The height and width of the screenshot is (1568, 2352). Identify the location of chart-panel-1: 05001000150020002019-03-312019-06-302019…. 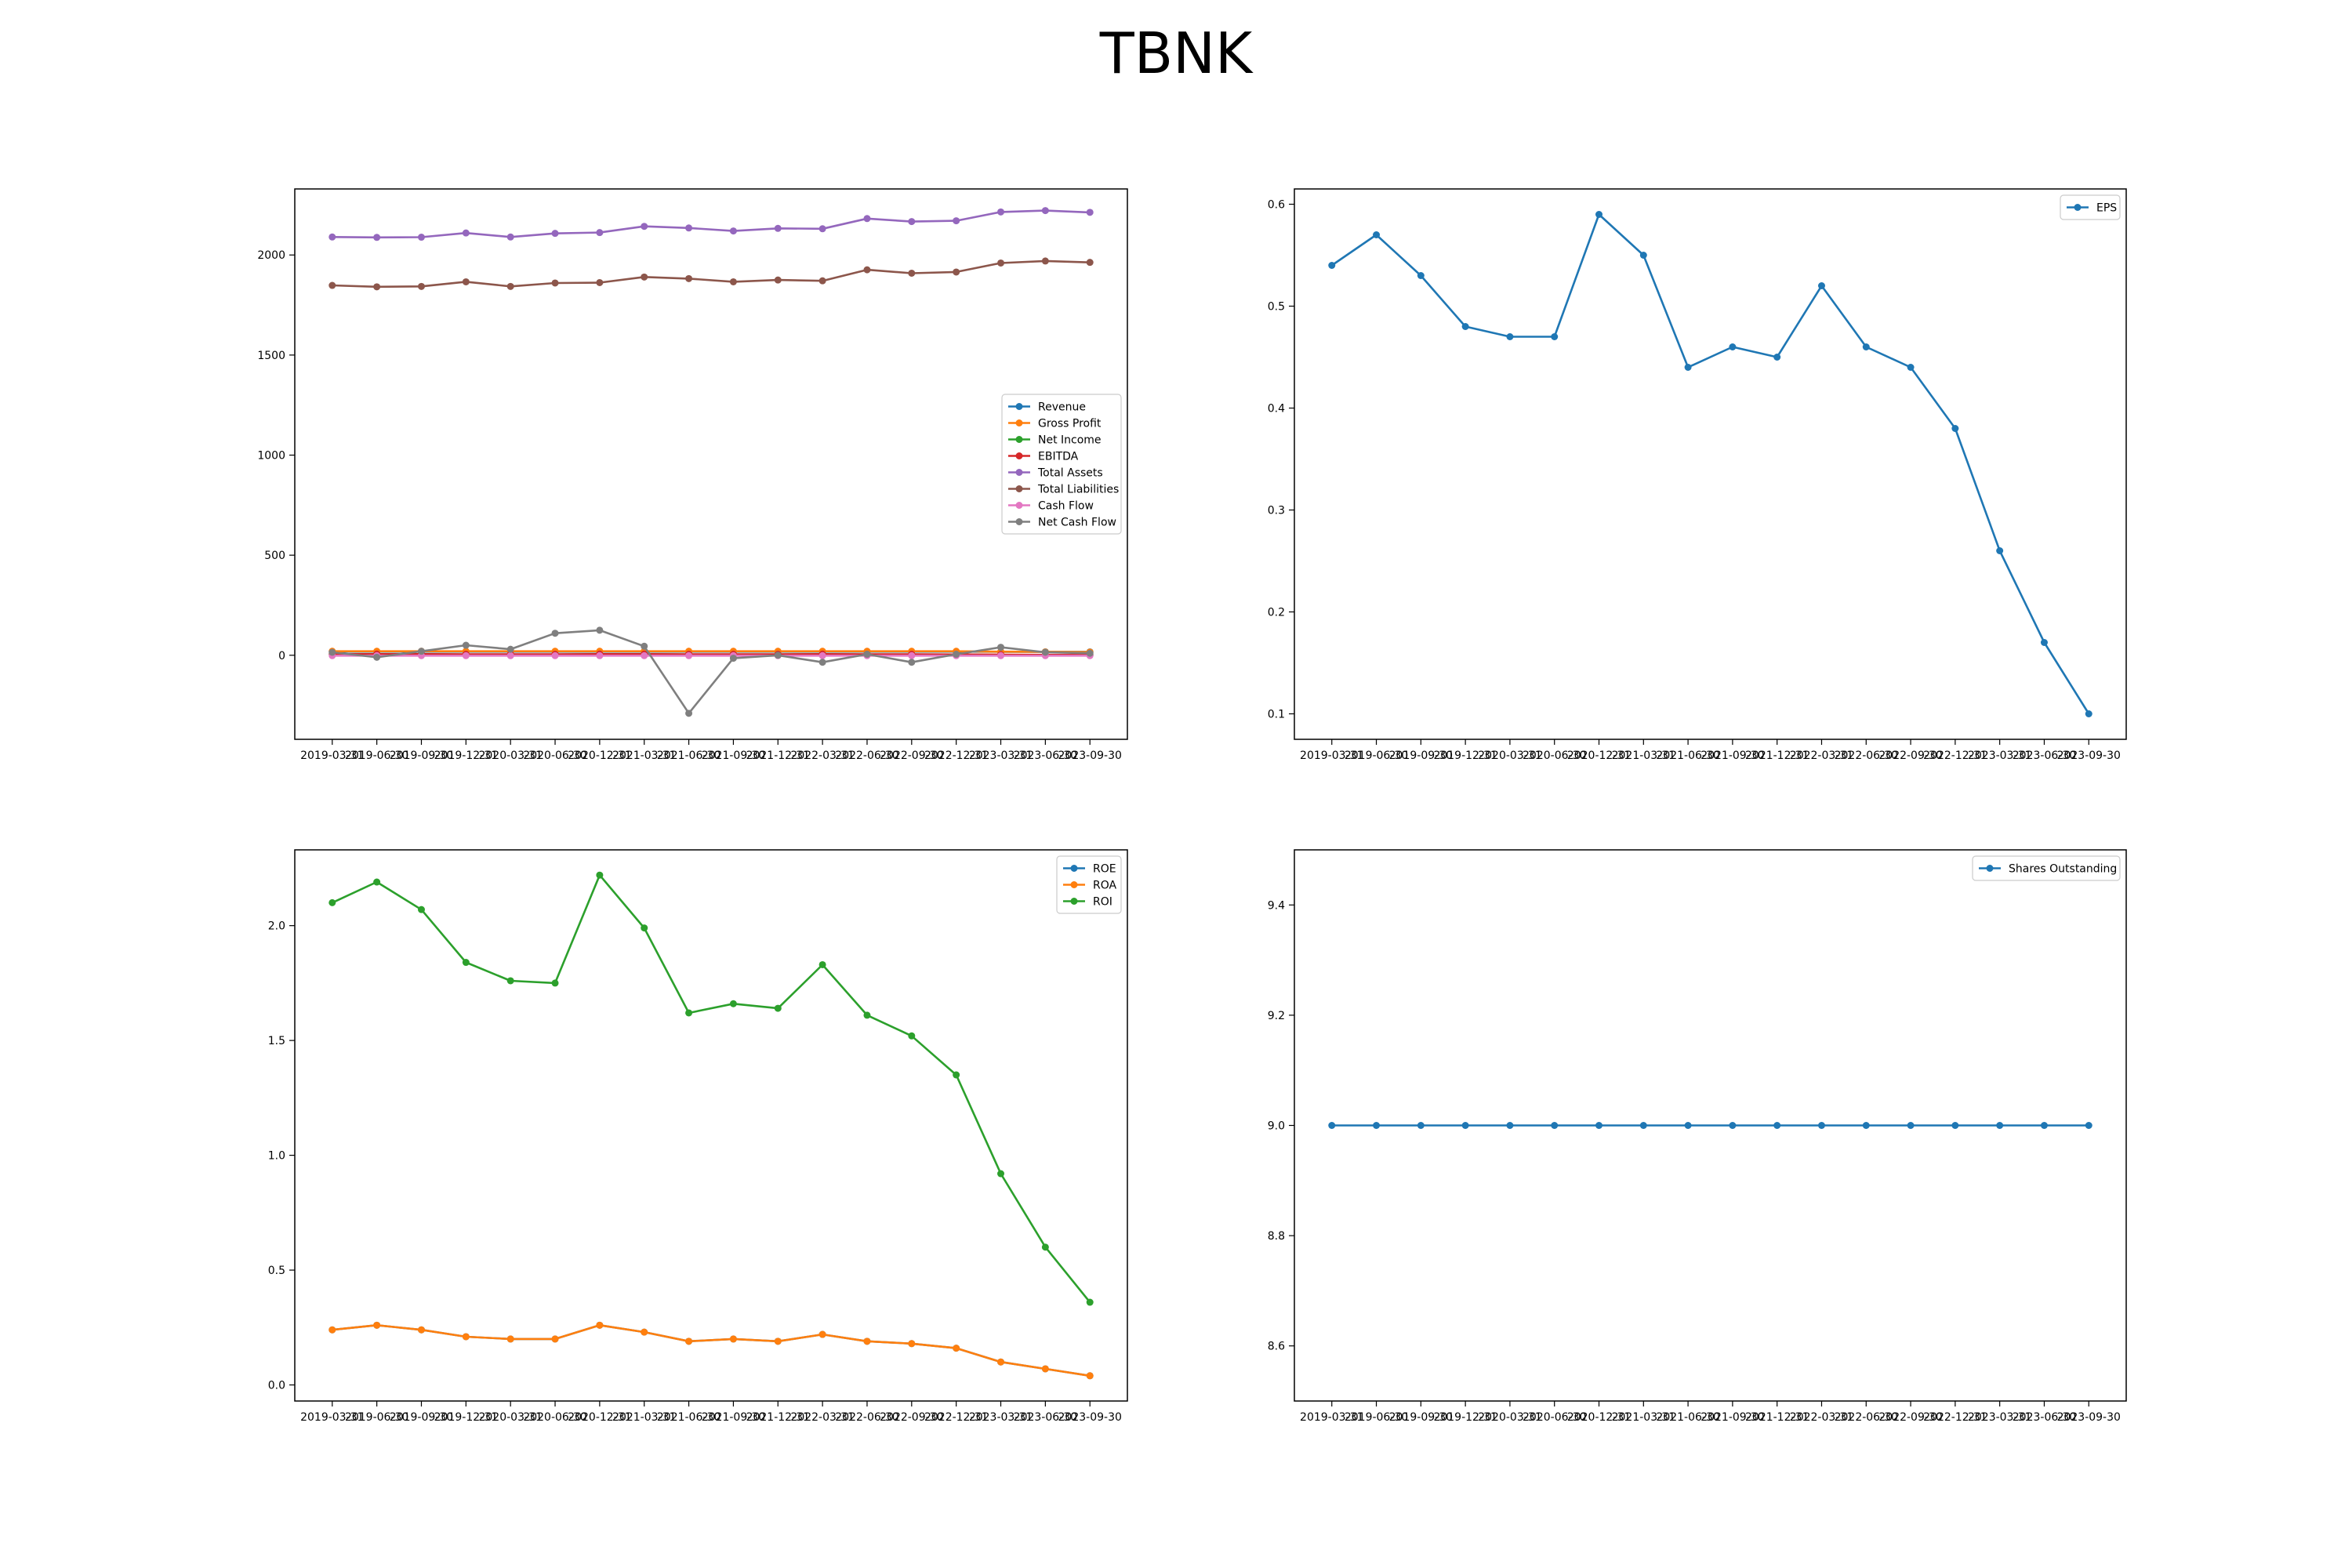
(692, 475).